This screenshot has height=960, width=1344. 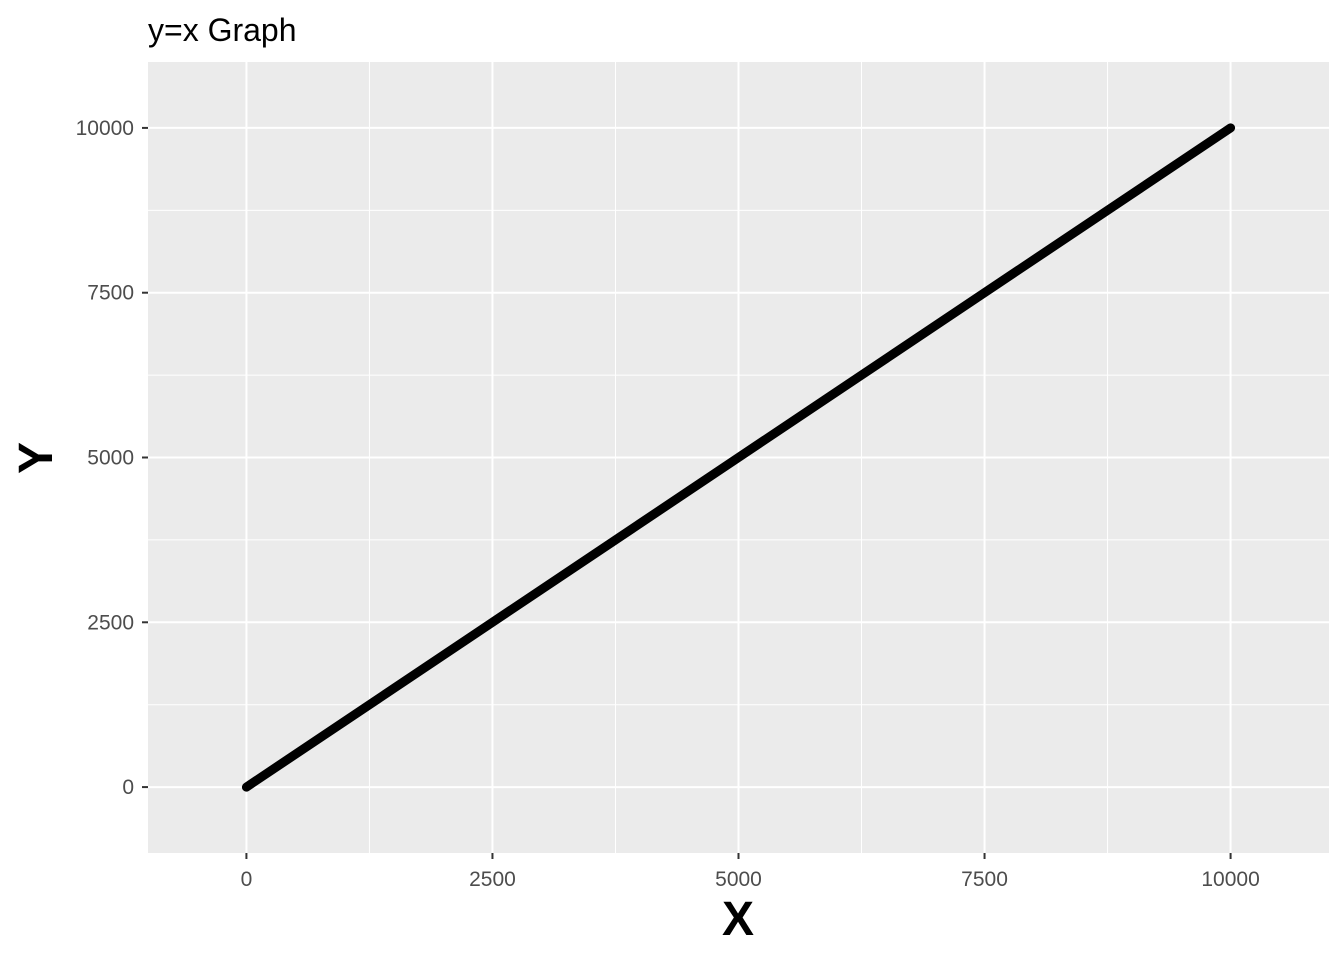 I want to click on x-tick-label: 2500, so click(x=492, y=879).